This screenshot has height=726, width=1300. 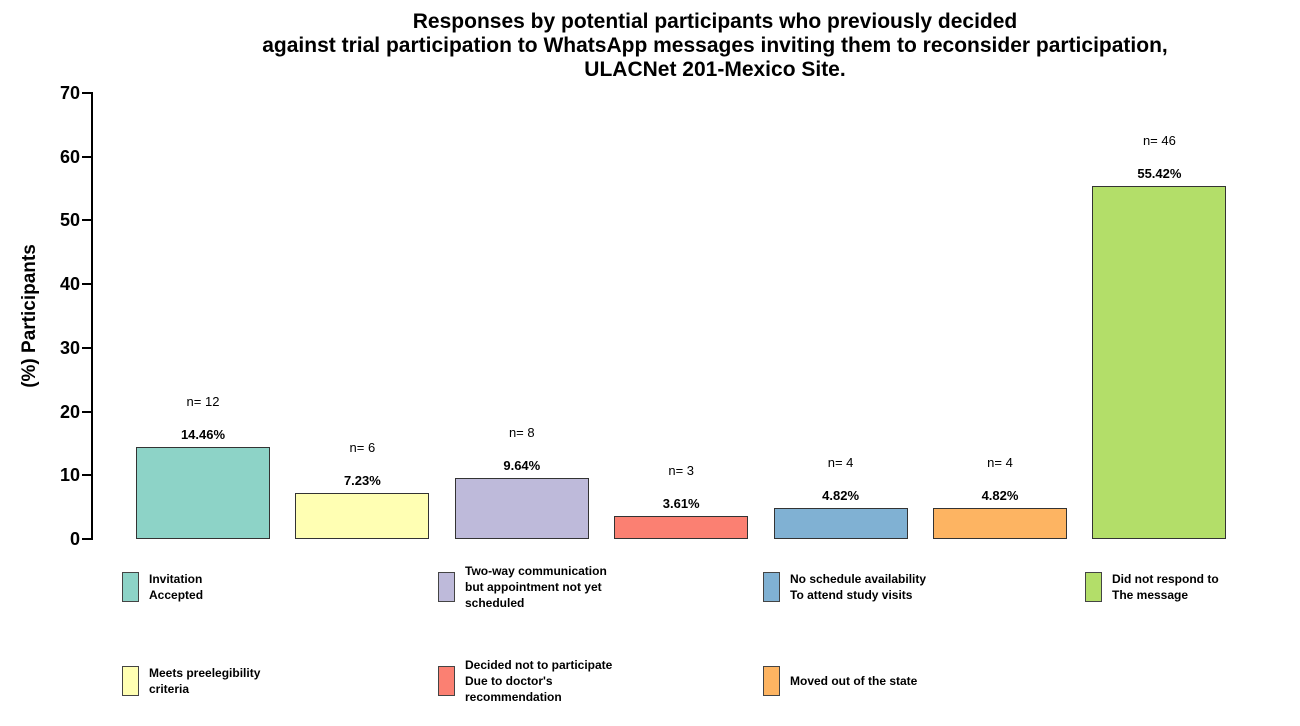 I want to click on bar-percent-label: 55.42%, so click(x=1159, y=173).